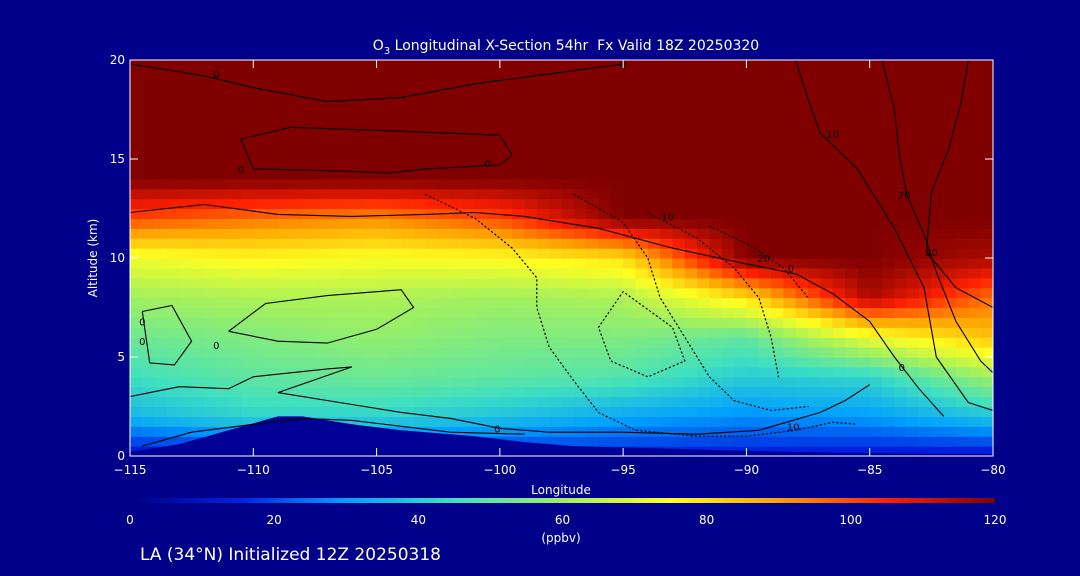 This screenshot has width=1080, height=576. I want to click on contour-label: 0, so click(216, 75).